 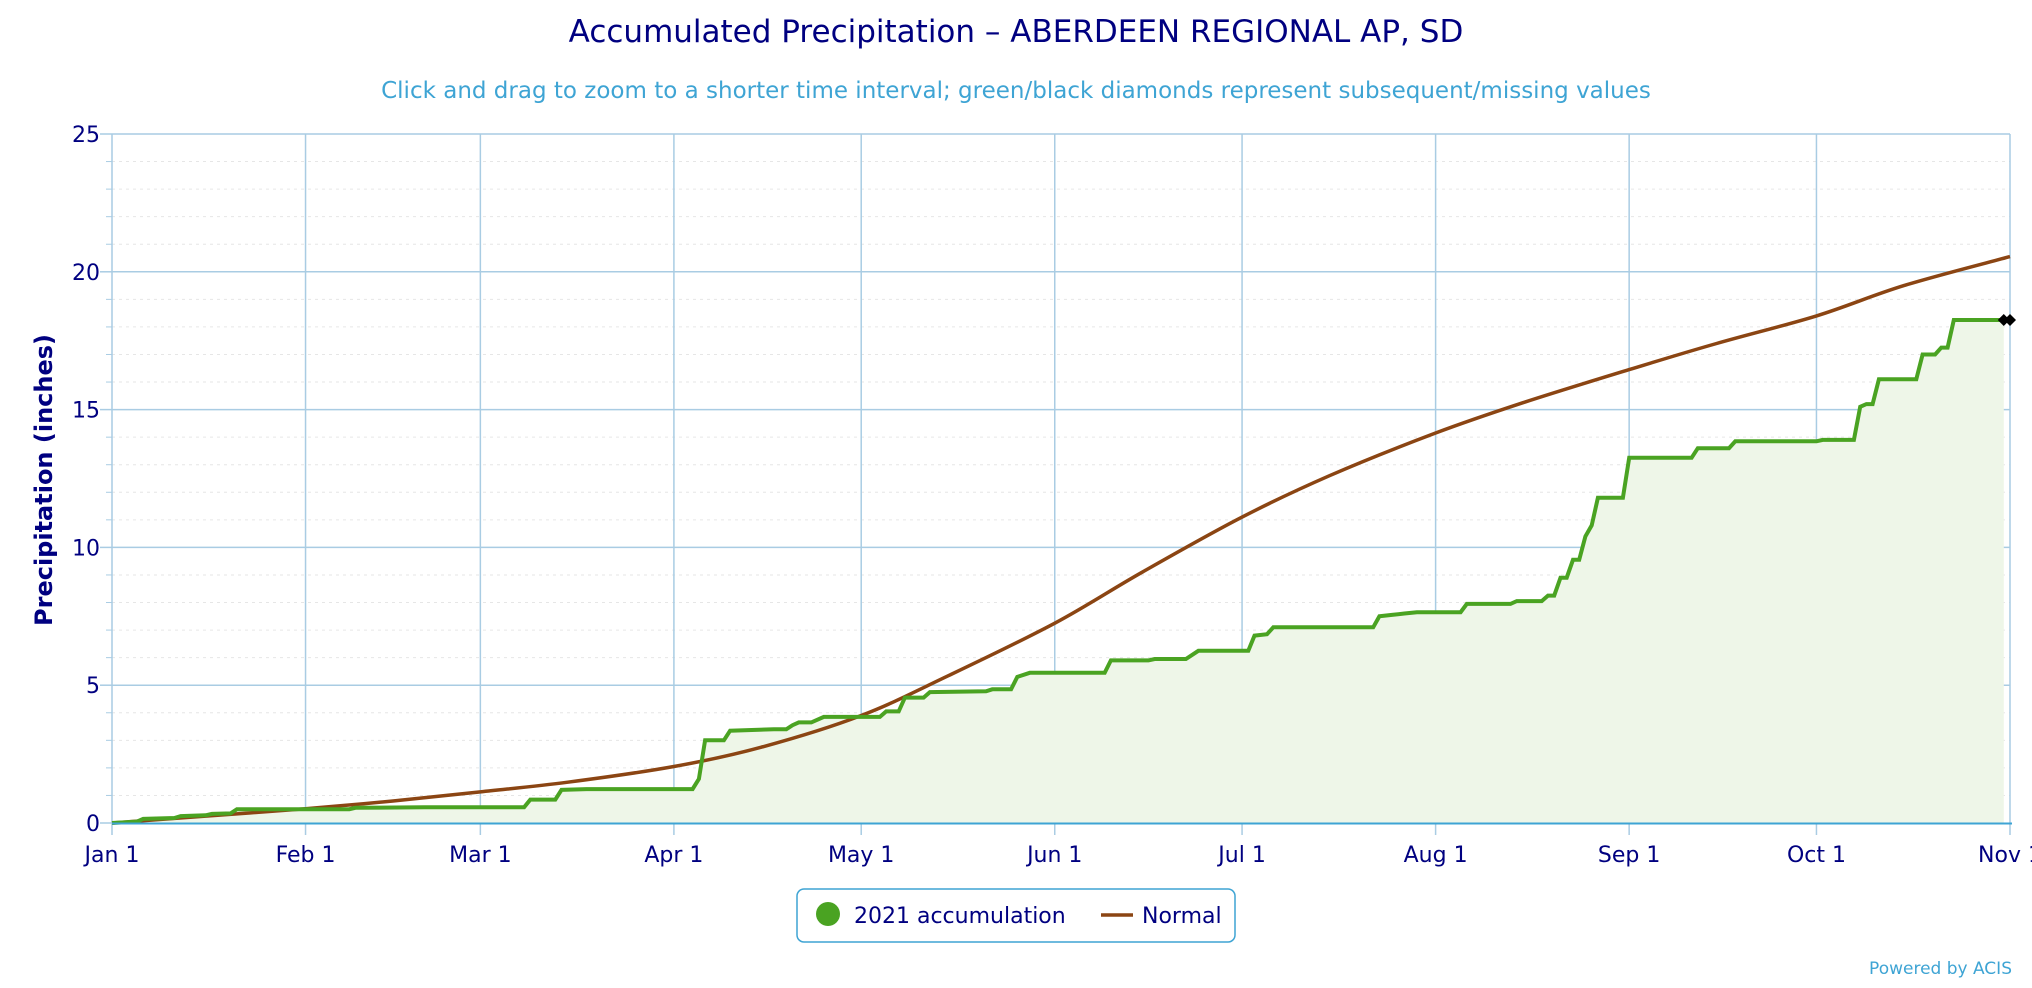 What do you see at coordinates (111, 855) in the screenshot?
I see `x-tick-label: Jan 1` at bounding box center [111, 855].